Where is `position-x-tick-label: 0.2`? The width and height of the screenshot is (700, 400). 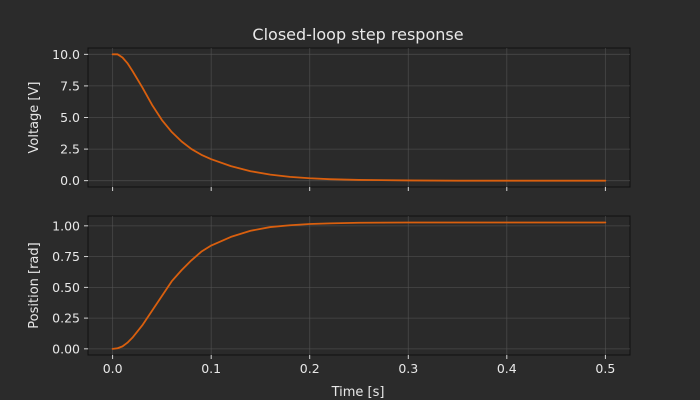 position-x-tick-label: 0.2 is located at coordinates (310, 368).